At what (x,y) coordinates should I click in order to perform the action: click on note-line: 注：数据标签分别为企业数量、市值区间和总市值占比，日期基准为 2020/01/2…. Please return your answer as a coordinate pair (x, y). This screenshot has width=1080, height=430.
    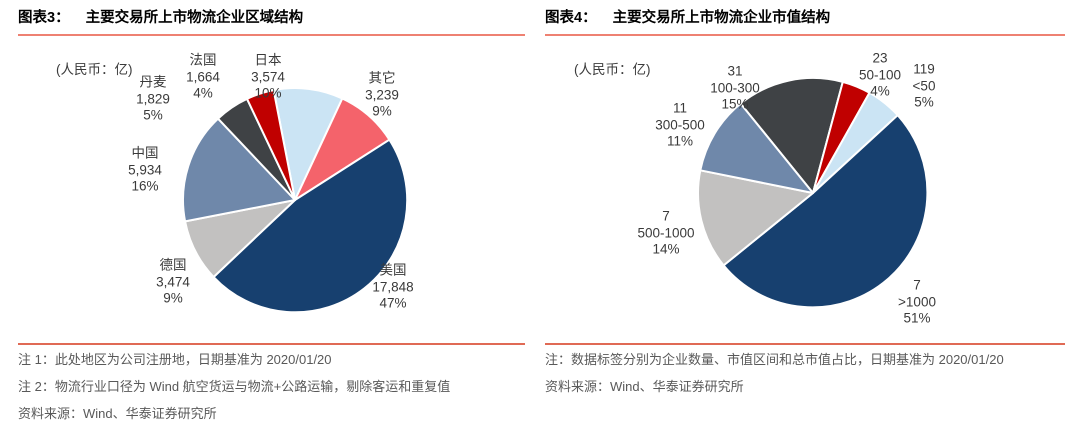
    Looking at the image, I should click on (774, 359).